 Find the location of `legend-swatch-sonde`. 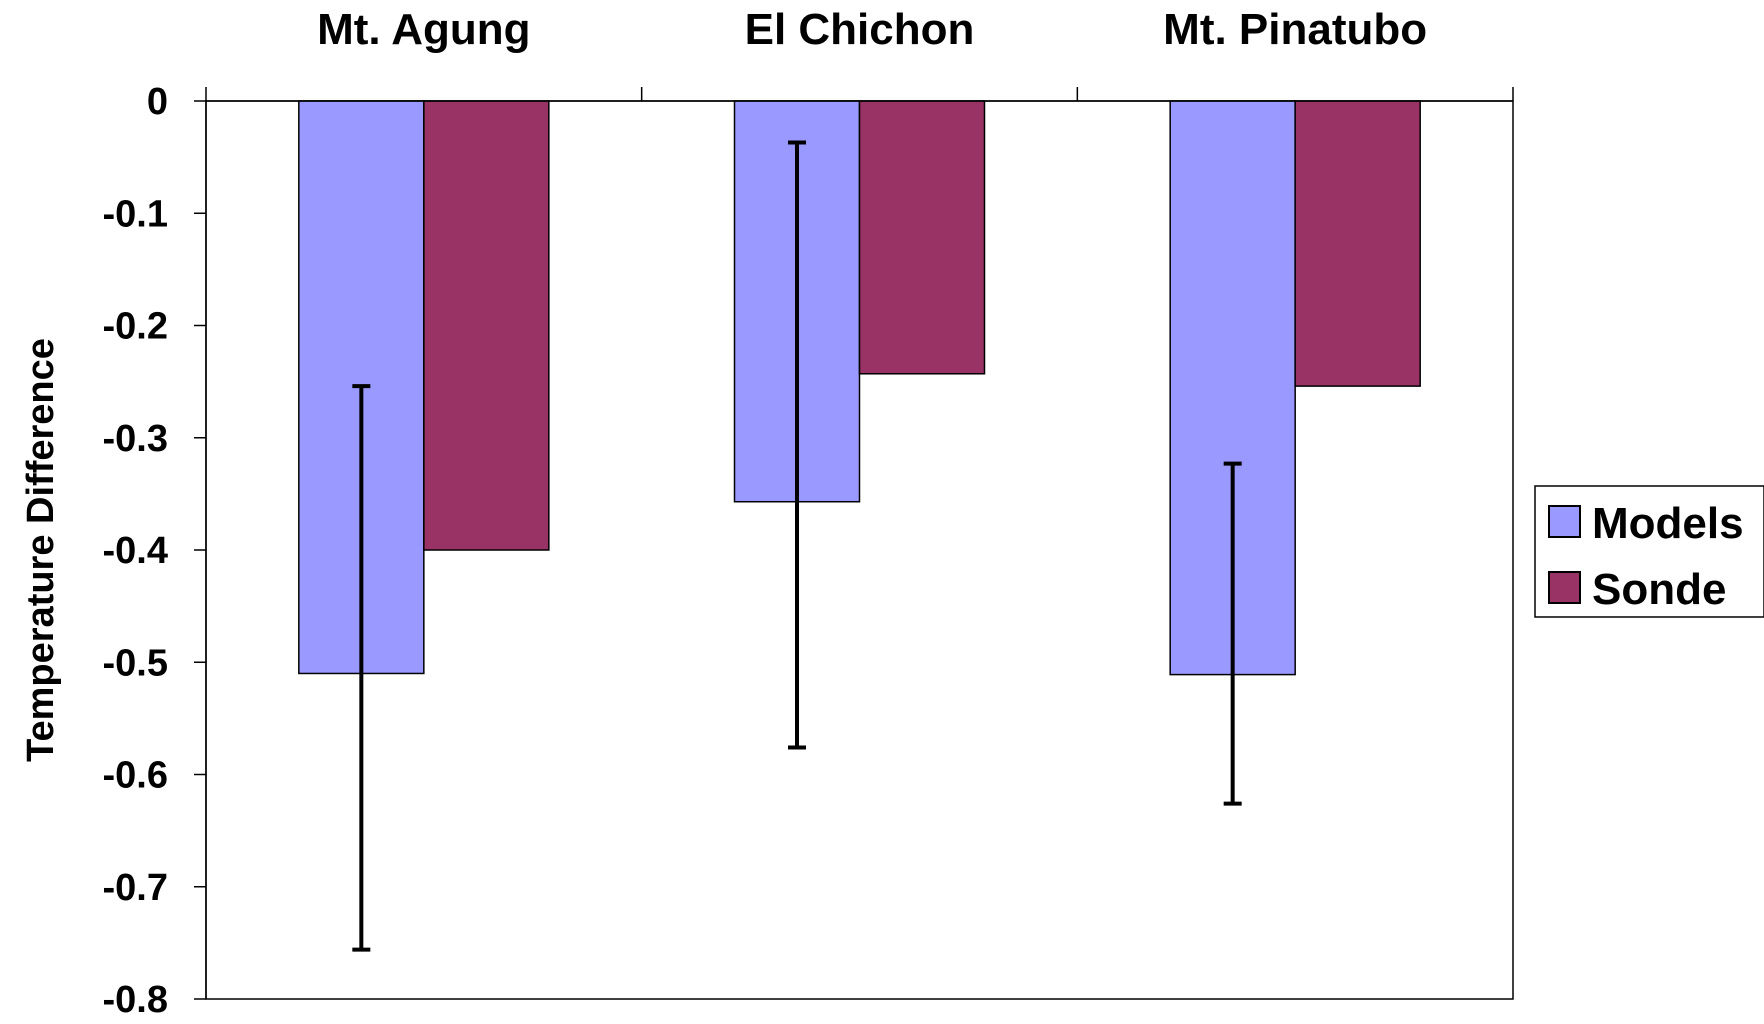

legend-swatch-sonde is located at coordinates (1564, 587).